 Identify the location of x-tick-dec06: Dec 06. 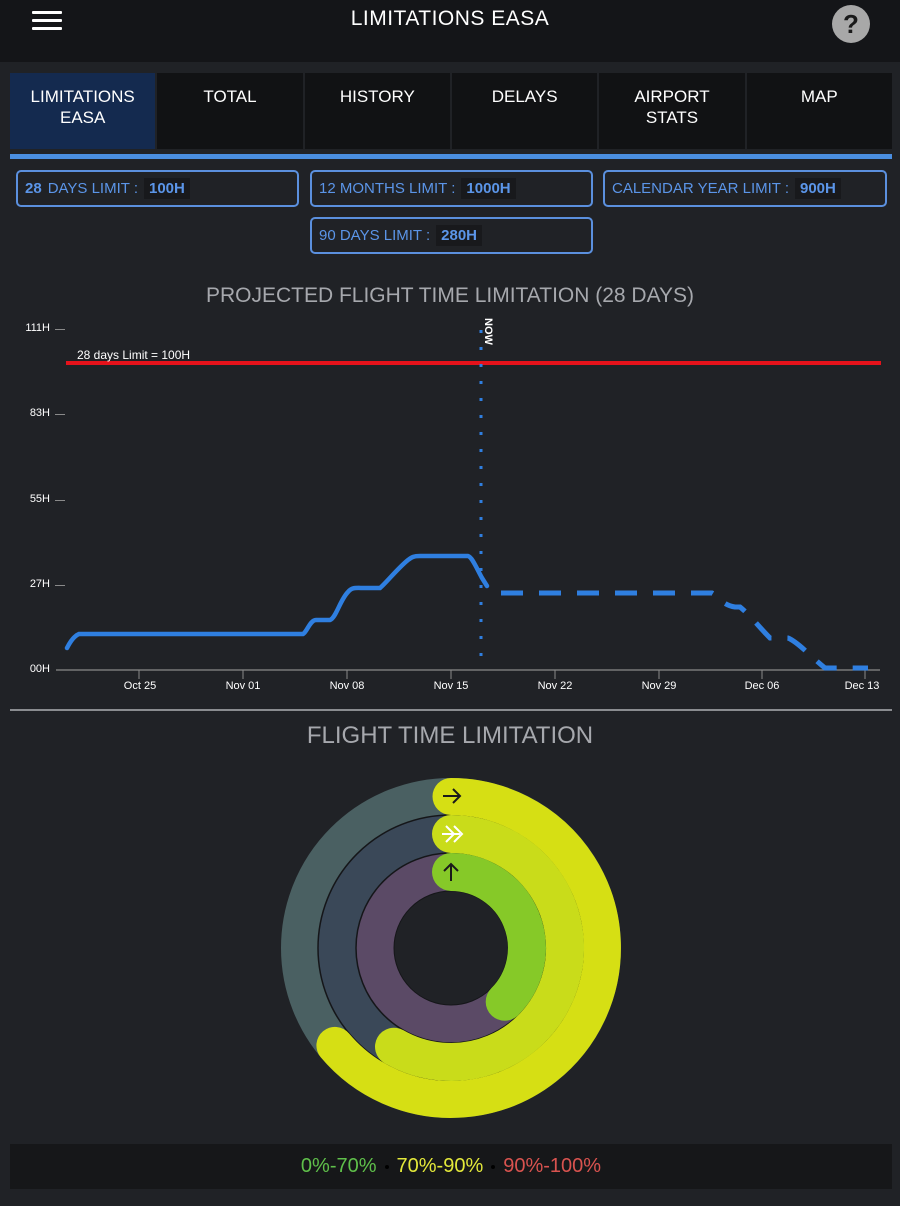
(762, 686).